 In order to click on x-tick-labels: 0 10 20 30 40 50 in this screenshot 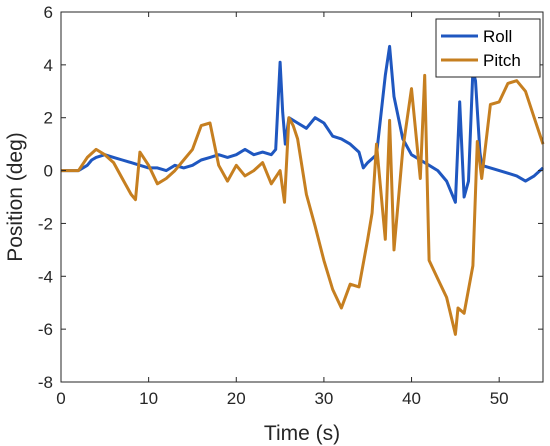, I will do `click(282, 398)`.